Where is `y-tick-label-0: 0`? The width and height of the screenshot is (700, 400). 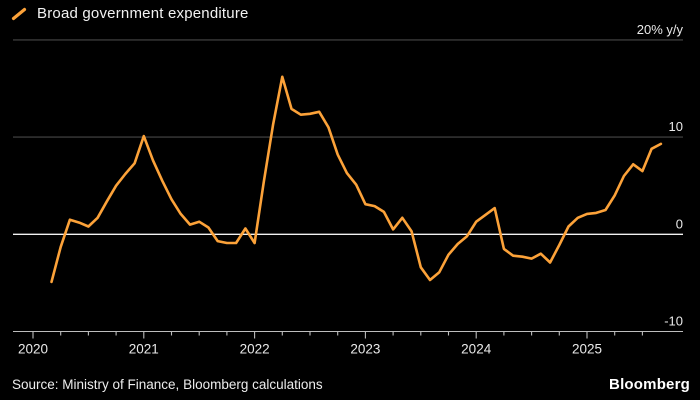
y-tick-label-0: 0 is located at coordinates (679, 223).